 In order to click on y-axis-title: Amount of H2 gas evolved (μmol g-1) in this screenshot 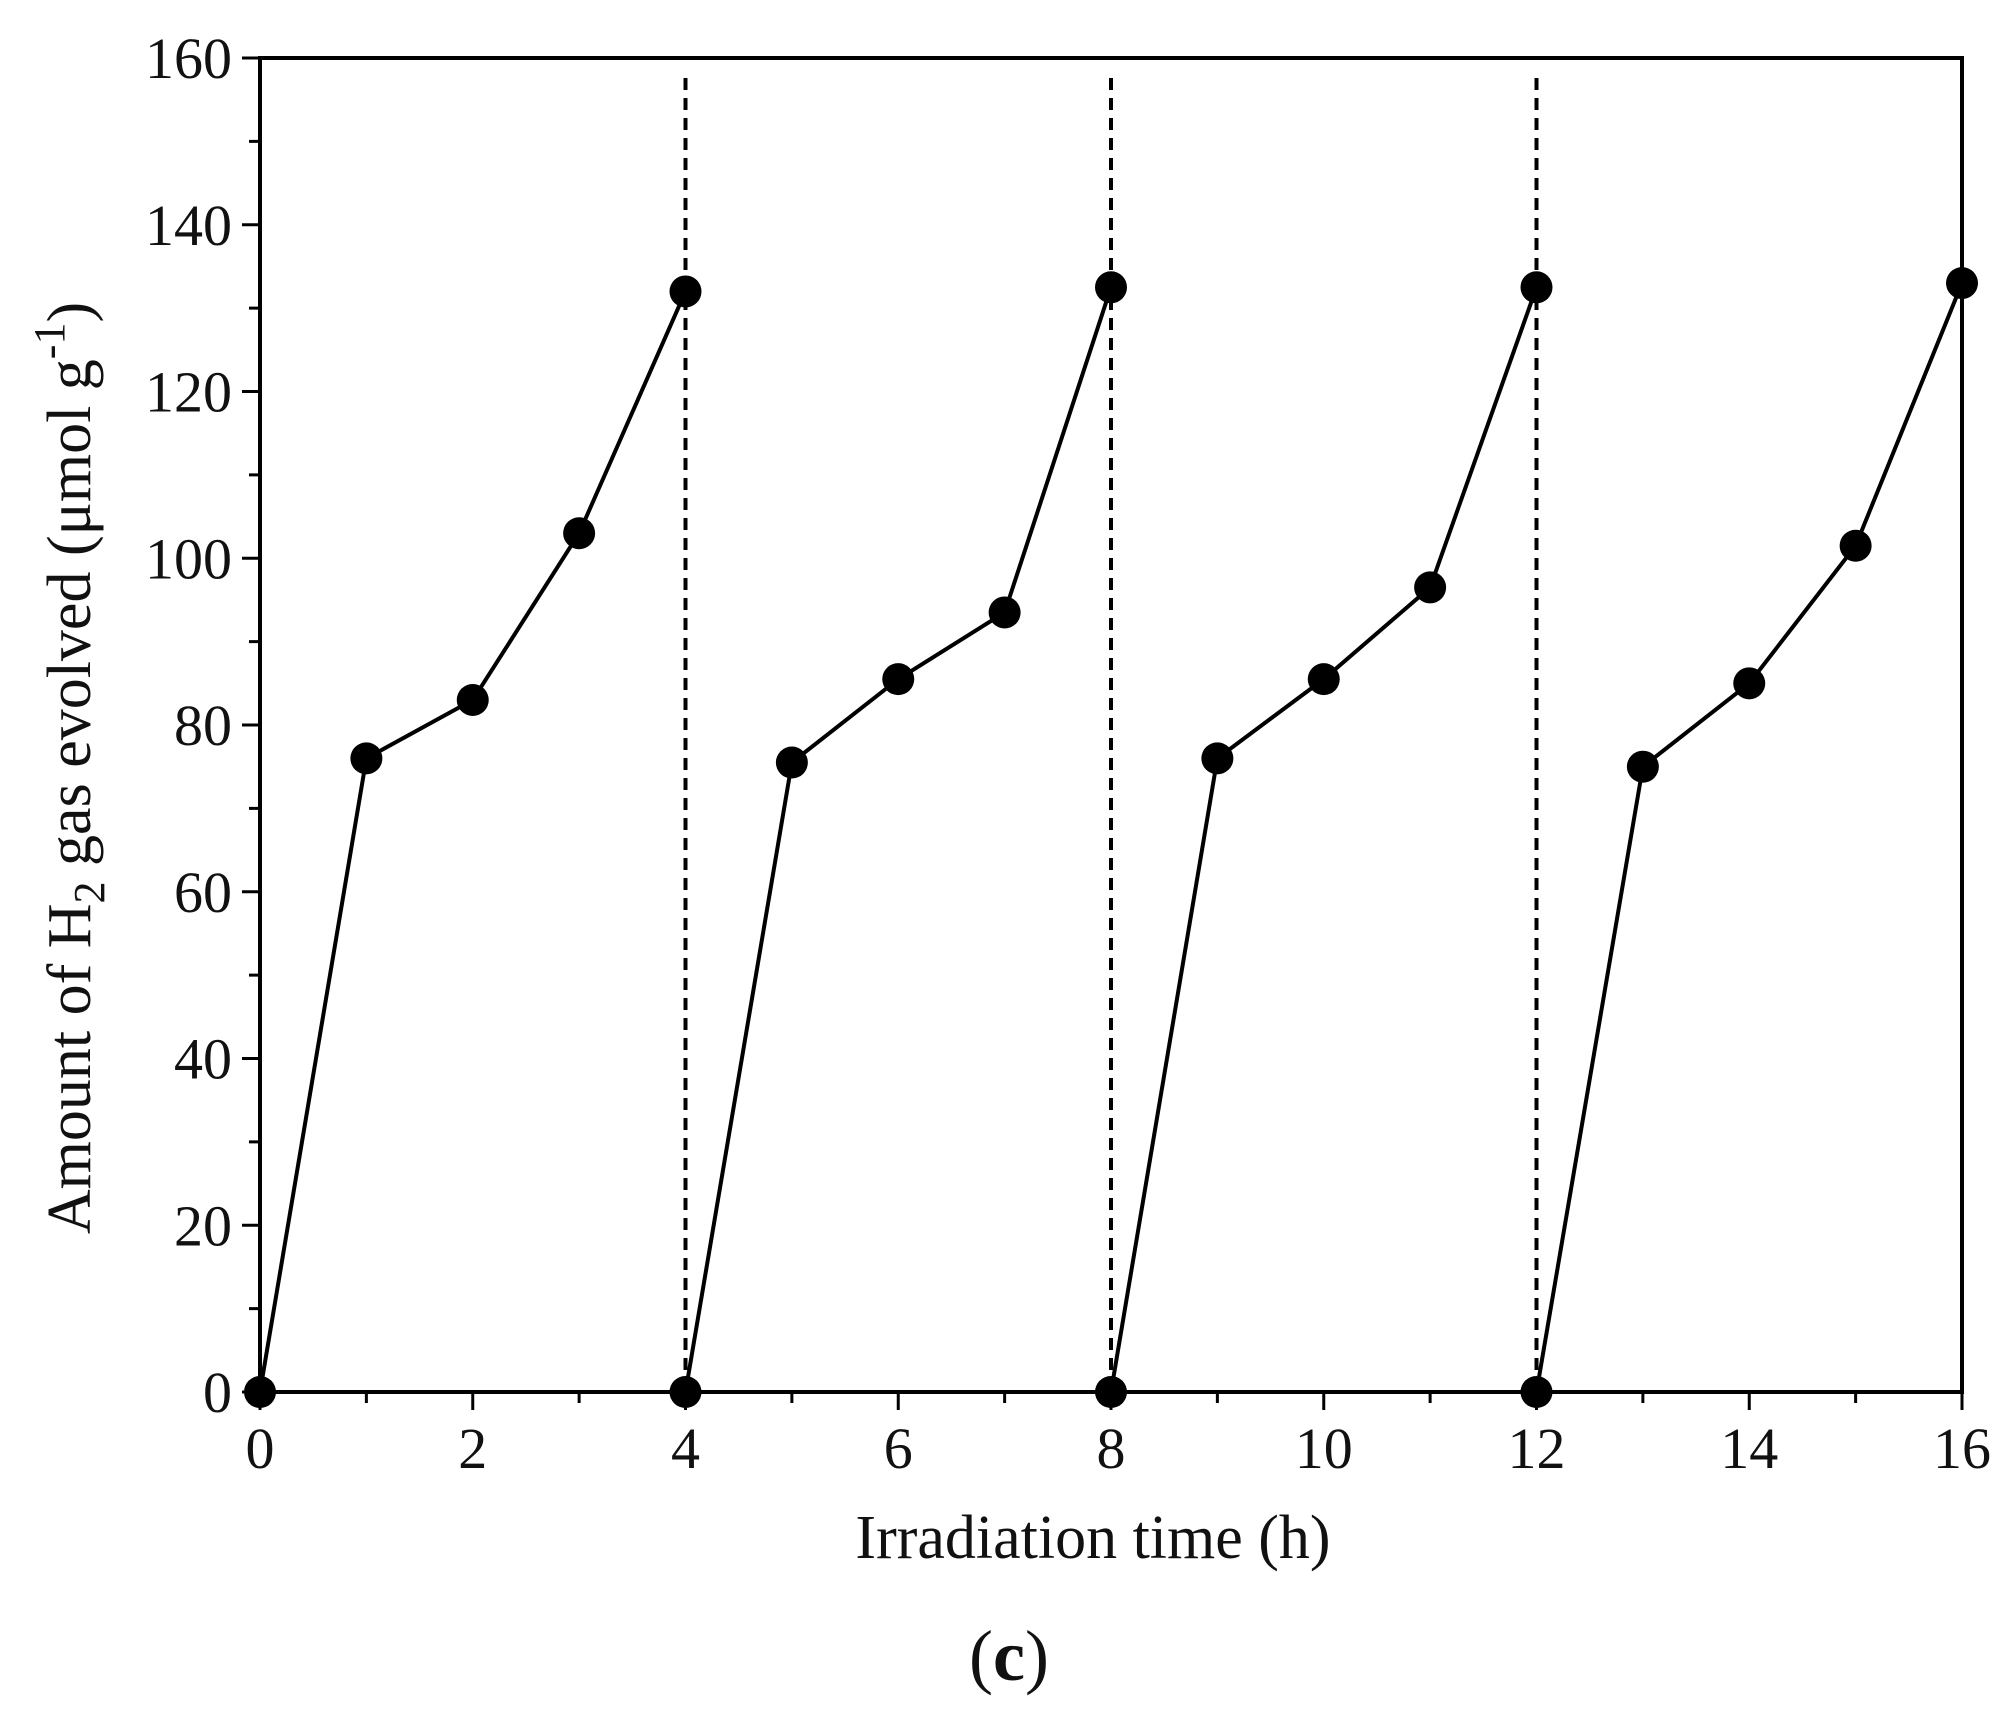, I will do `click(69, 768)`.